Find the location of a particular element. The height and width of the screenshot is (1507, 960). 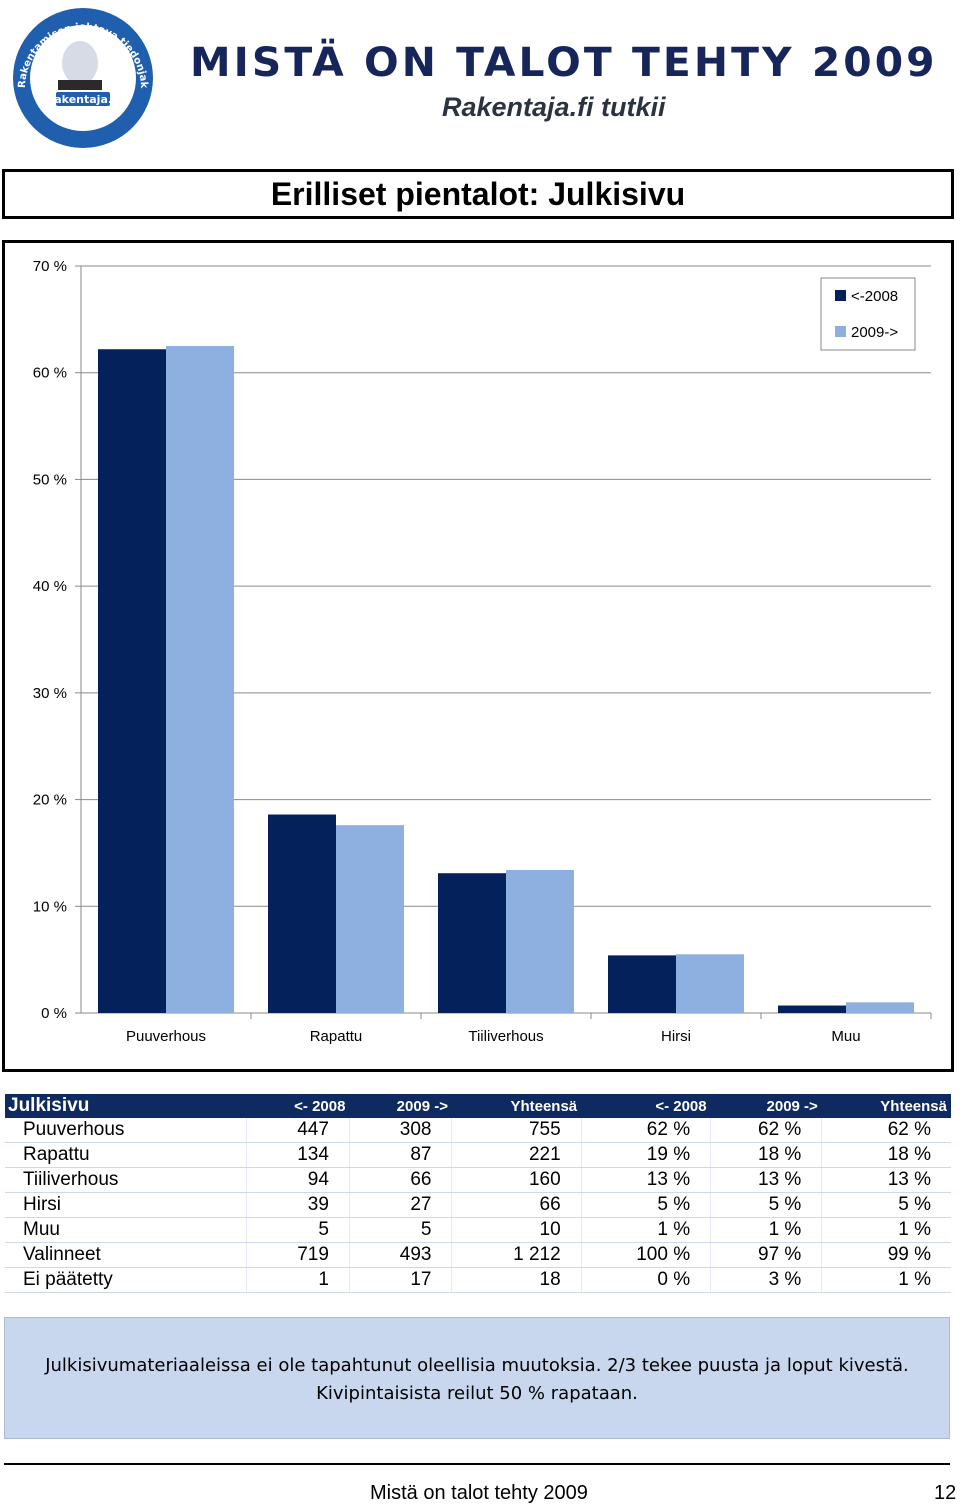

x-tick-label: Tiiliverhous is located at coordinates (505, 1036).